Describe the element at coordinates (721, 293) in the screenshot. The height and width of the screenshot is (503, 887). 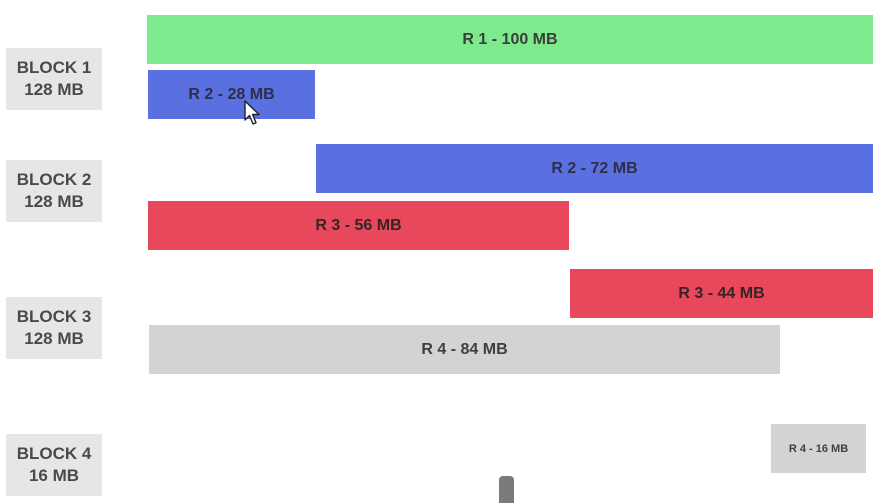
I see `record-r3-44mb-bar: R 3 - 44 MB` at that location.